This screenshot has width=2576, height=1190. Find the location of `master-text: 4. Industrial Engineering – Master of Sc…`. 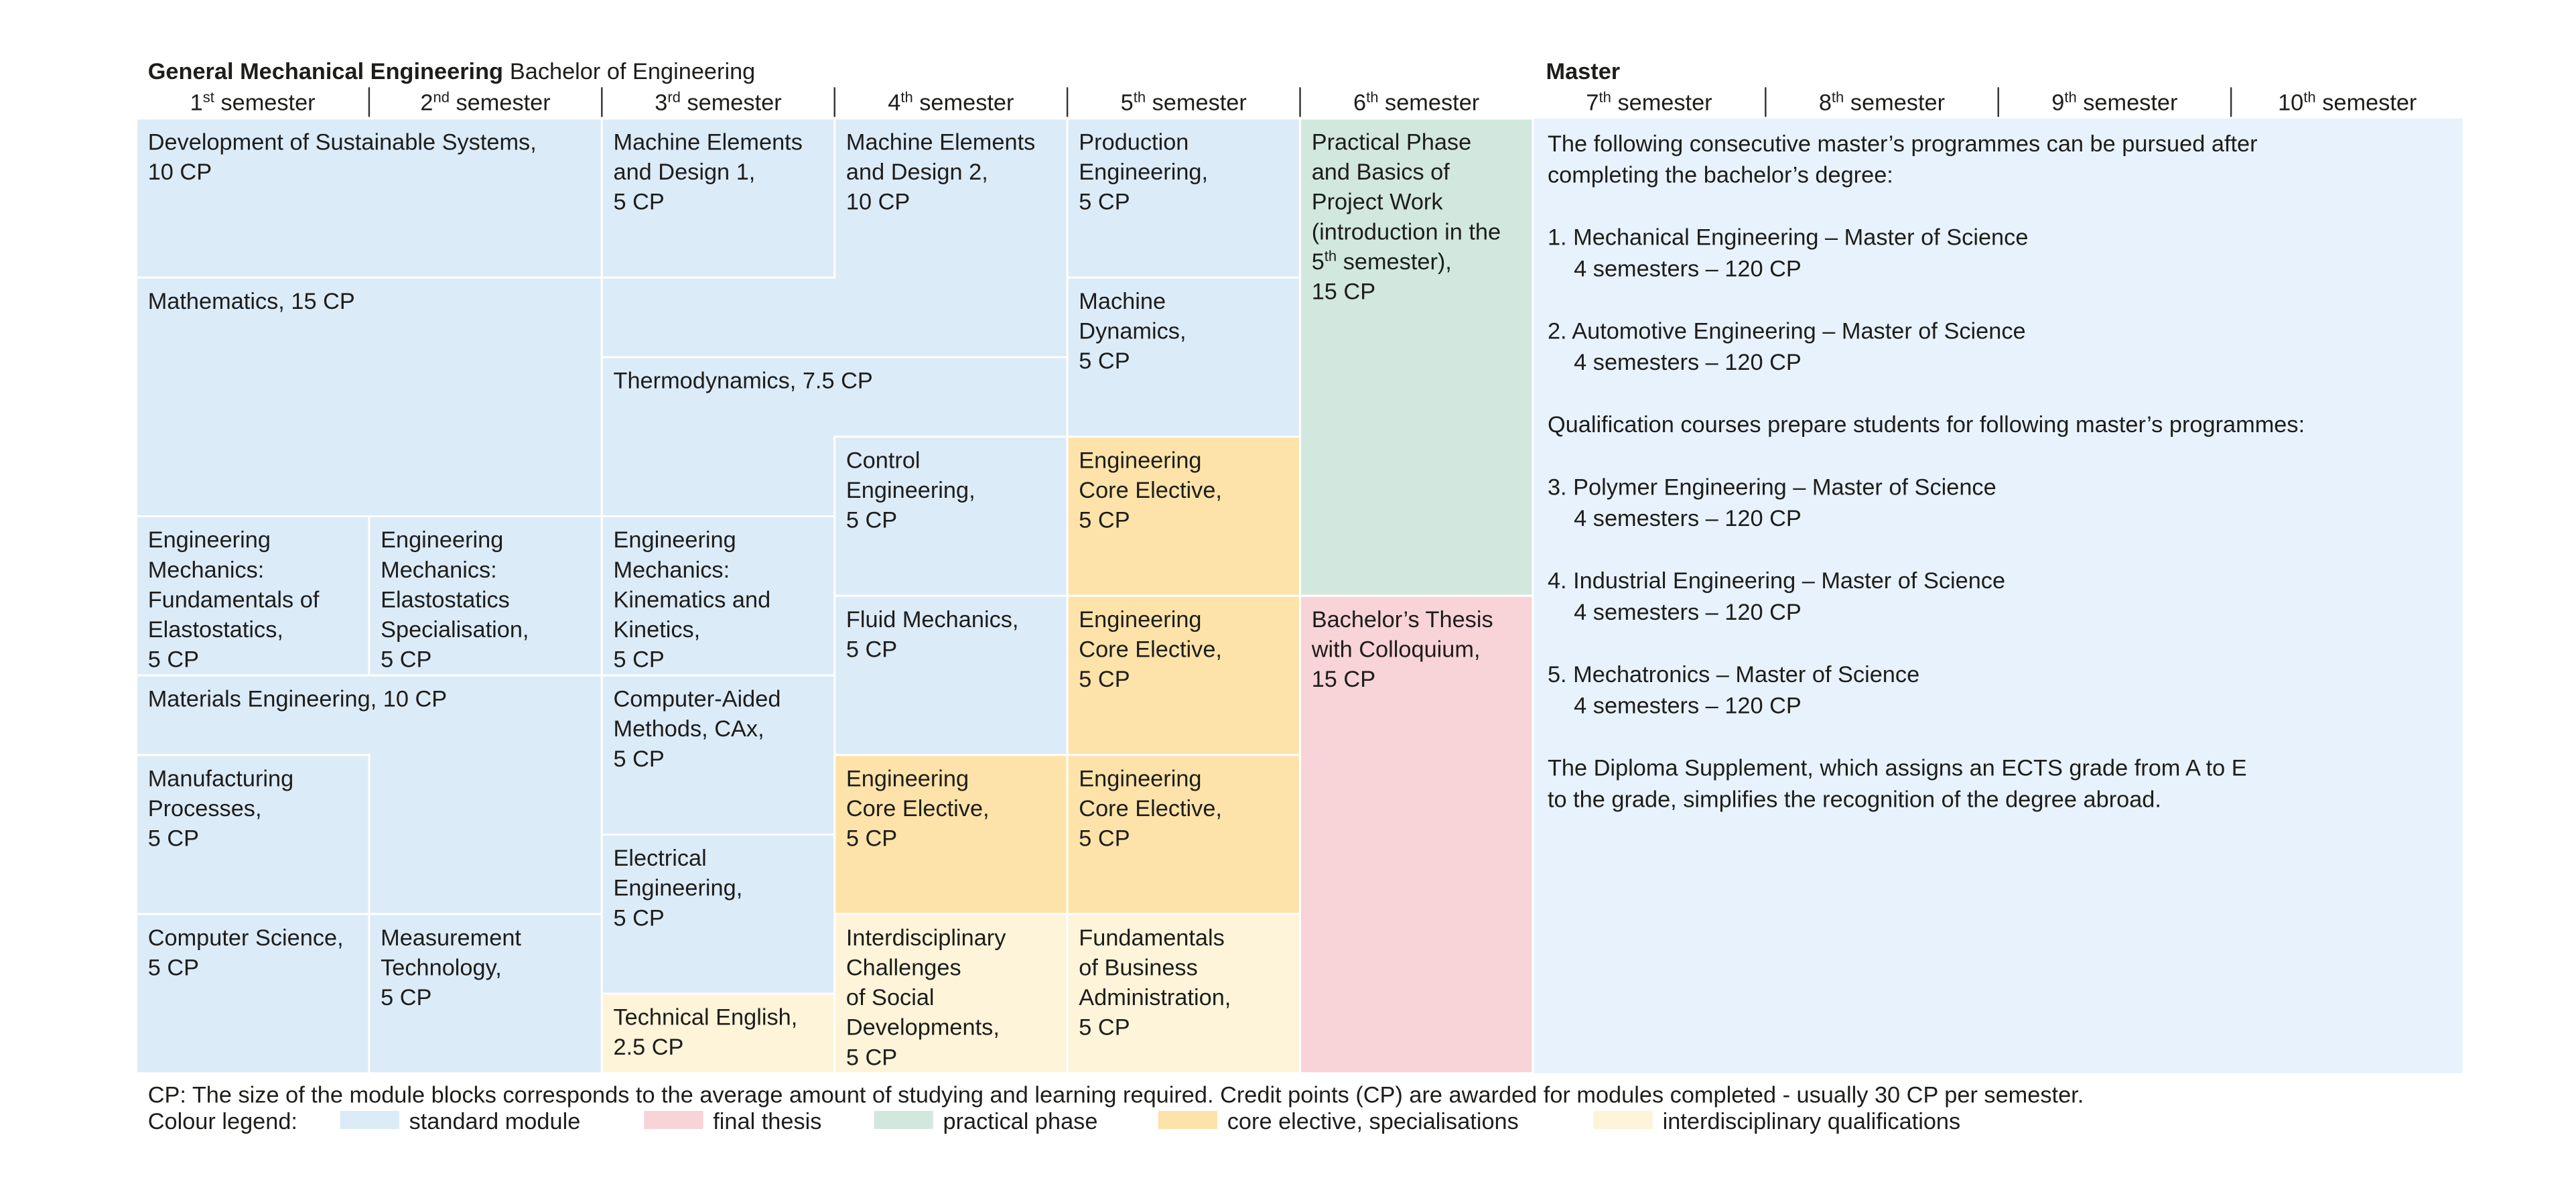

master-text: 4. Industrial Engineering – Master of Sc… is located at coordinates (1777, 581).